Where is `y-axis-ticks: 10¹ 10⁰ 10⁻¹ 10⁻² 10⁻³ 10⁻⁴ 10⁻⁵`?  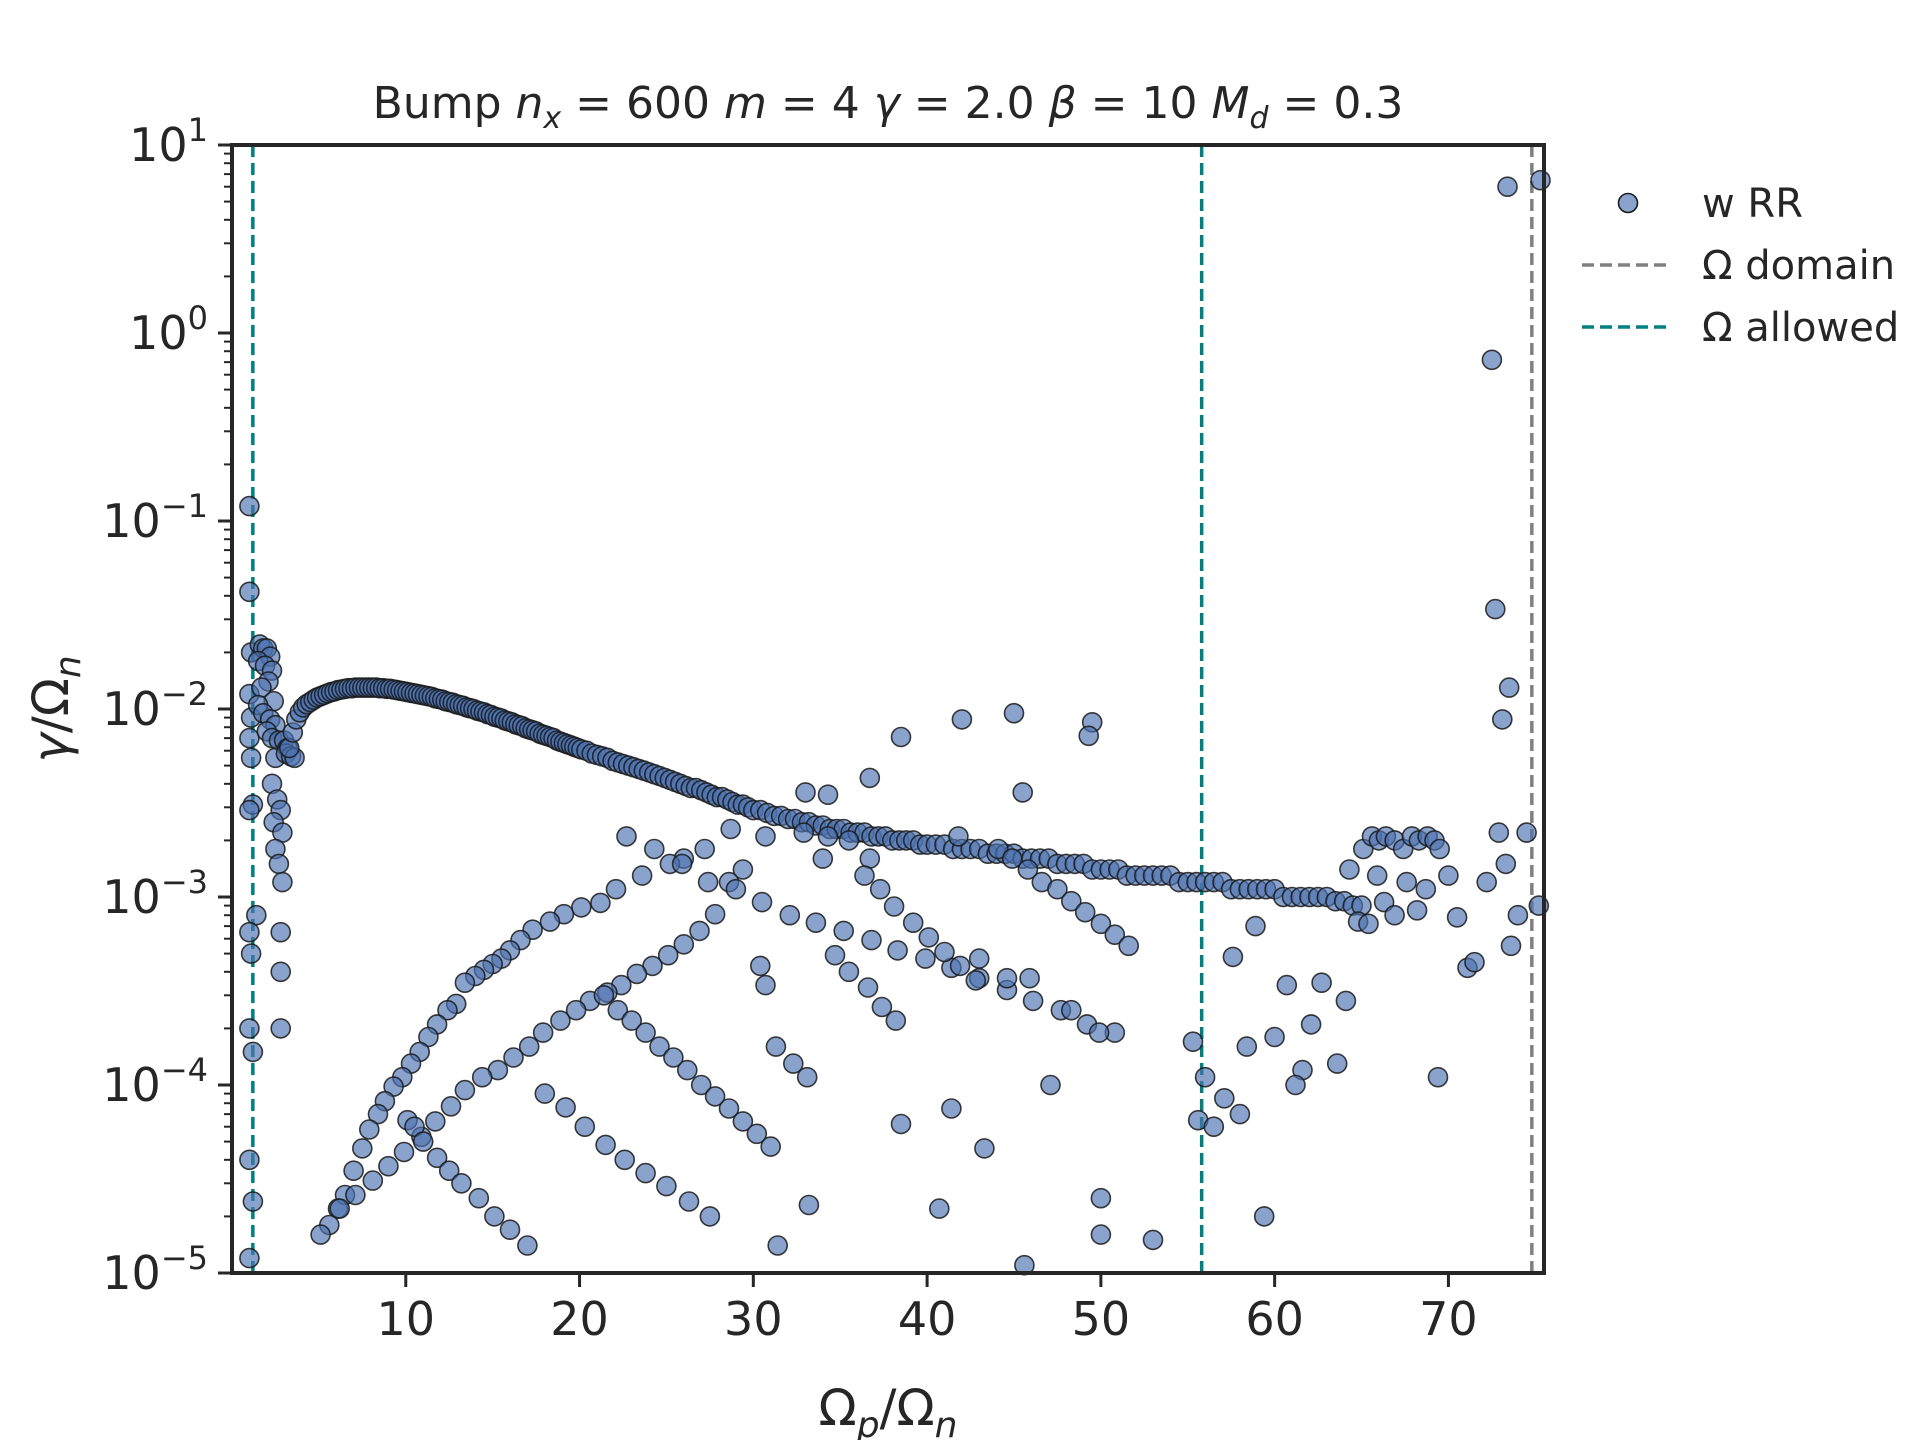
y-axis-ticks: 10¹ 10⁰ 10⁻¹ 10⁻² 10⁻³ 10⁻⁴ 10⁻⁵ is located at coordinates (167, 705).